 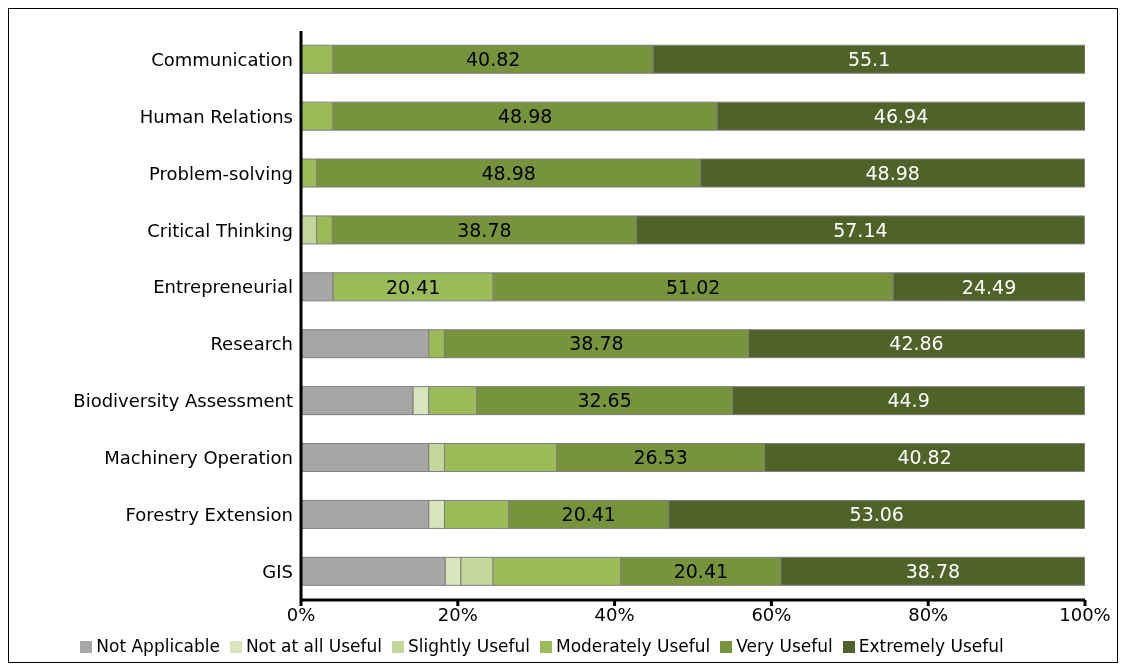 I want to click on y-tick-label: GIS, so click(x=277, y=571).